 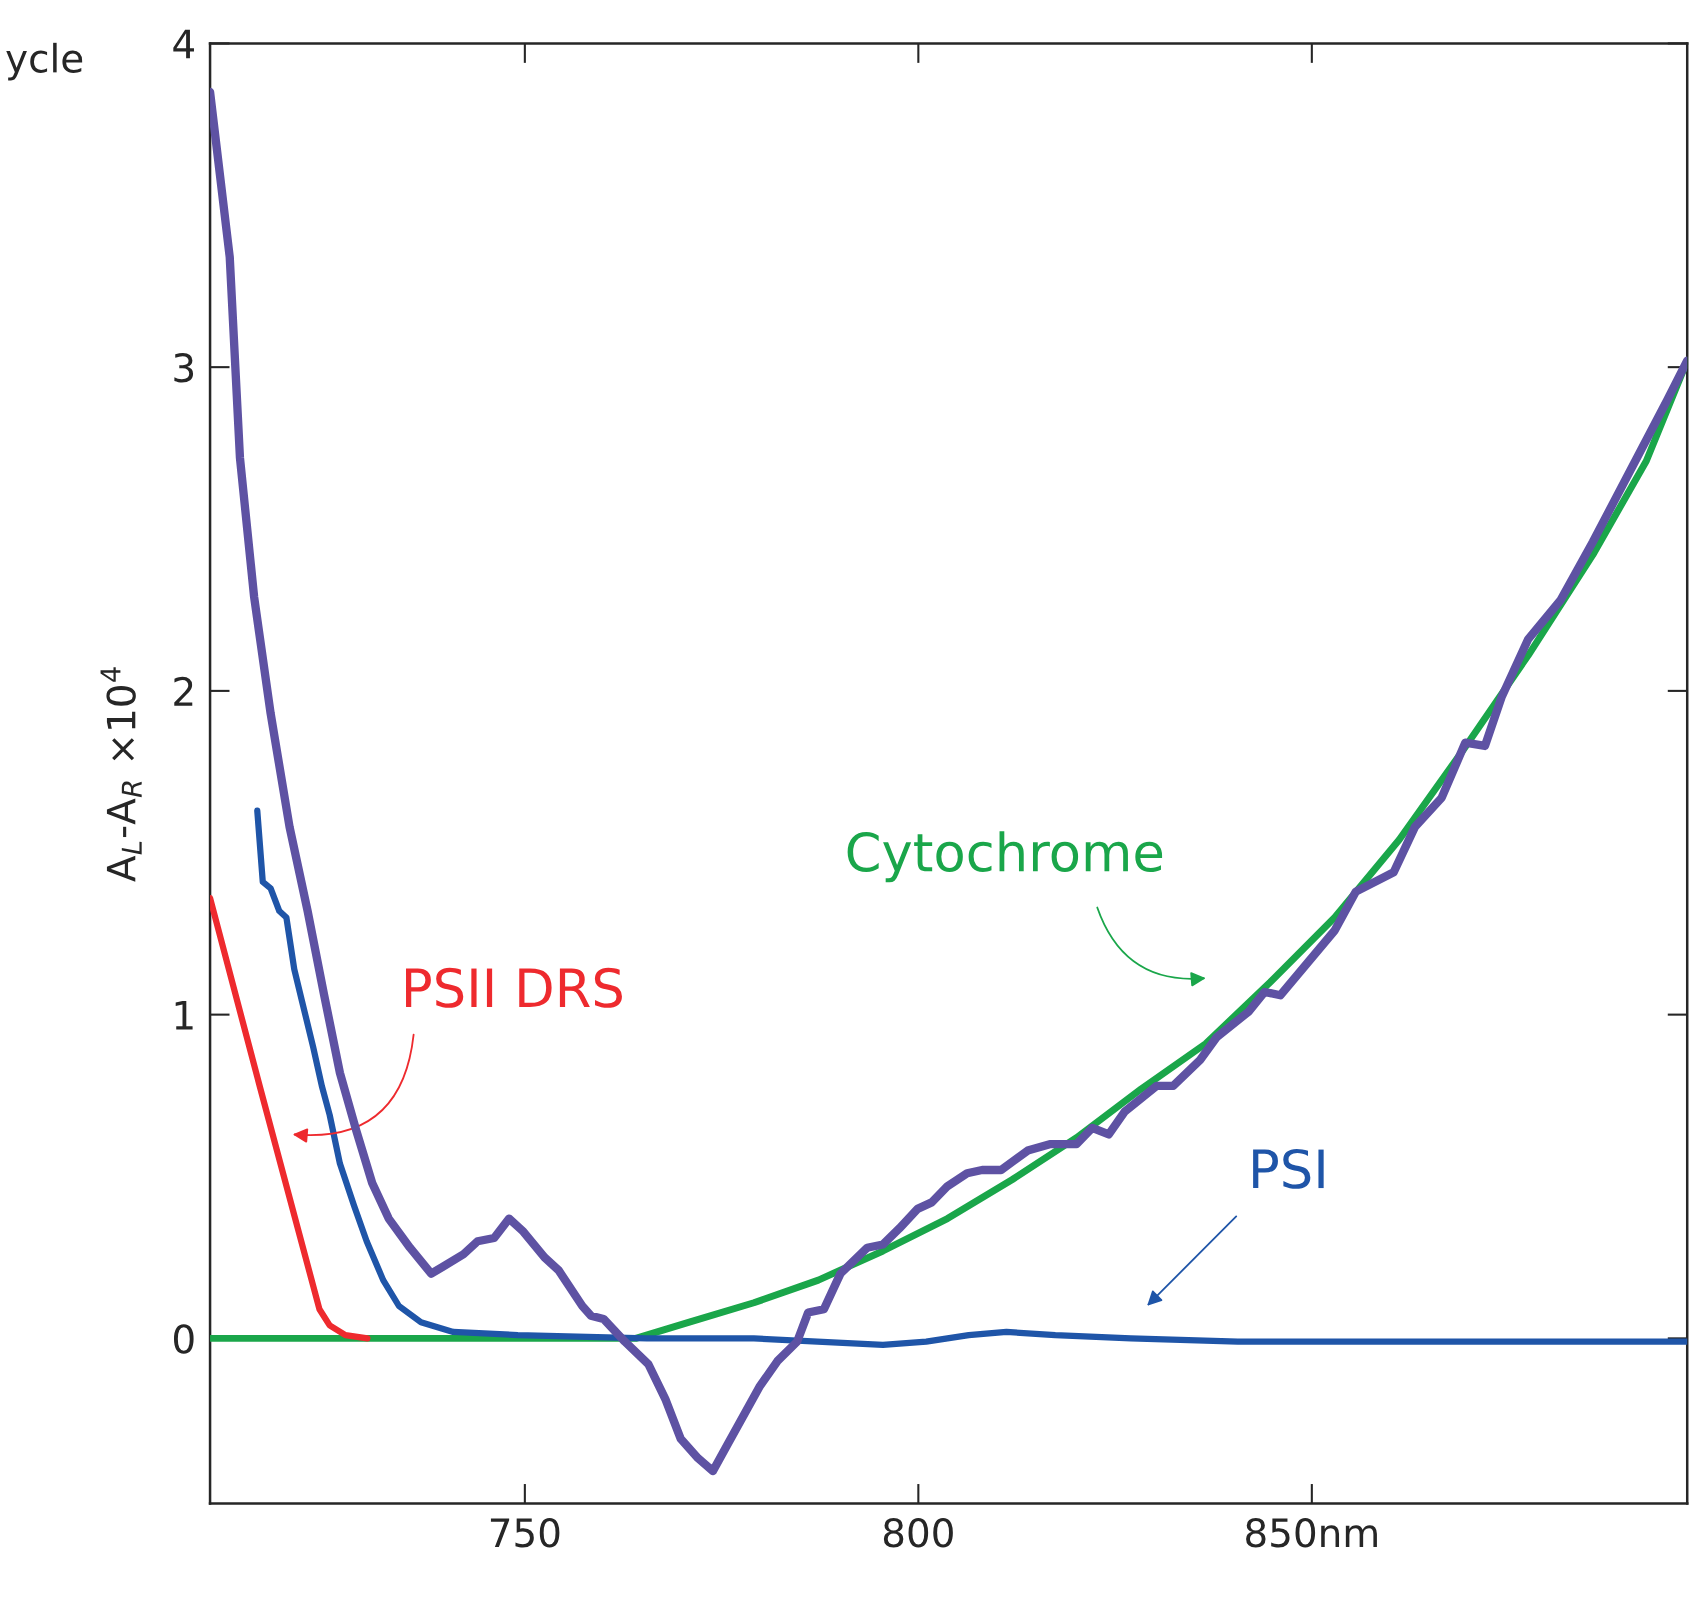 I want to click on y-tick-label: 2, so click(x=183, y=691).